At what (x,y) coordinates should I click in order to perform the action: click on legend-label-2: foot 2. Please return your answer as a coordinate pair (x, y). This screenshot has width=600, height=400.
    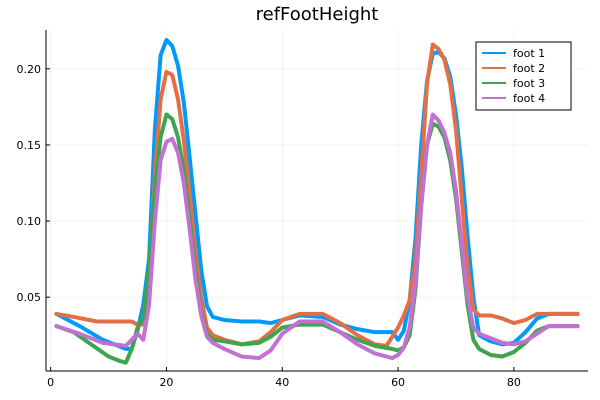
    Looking at the image, I should click on (529, 68).